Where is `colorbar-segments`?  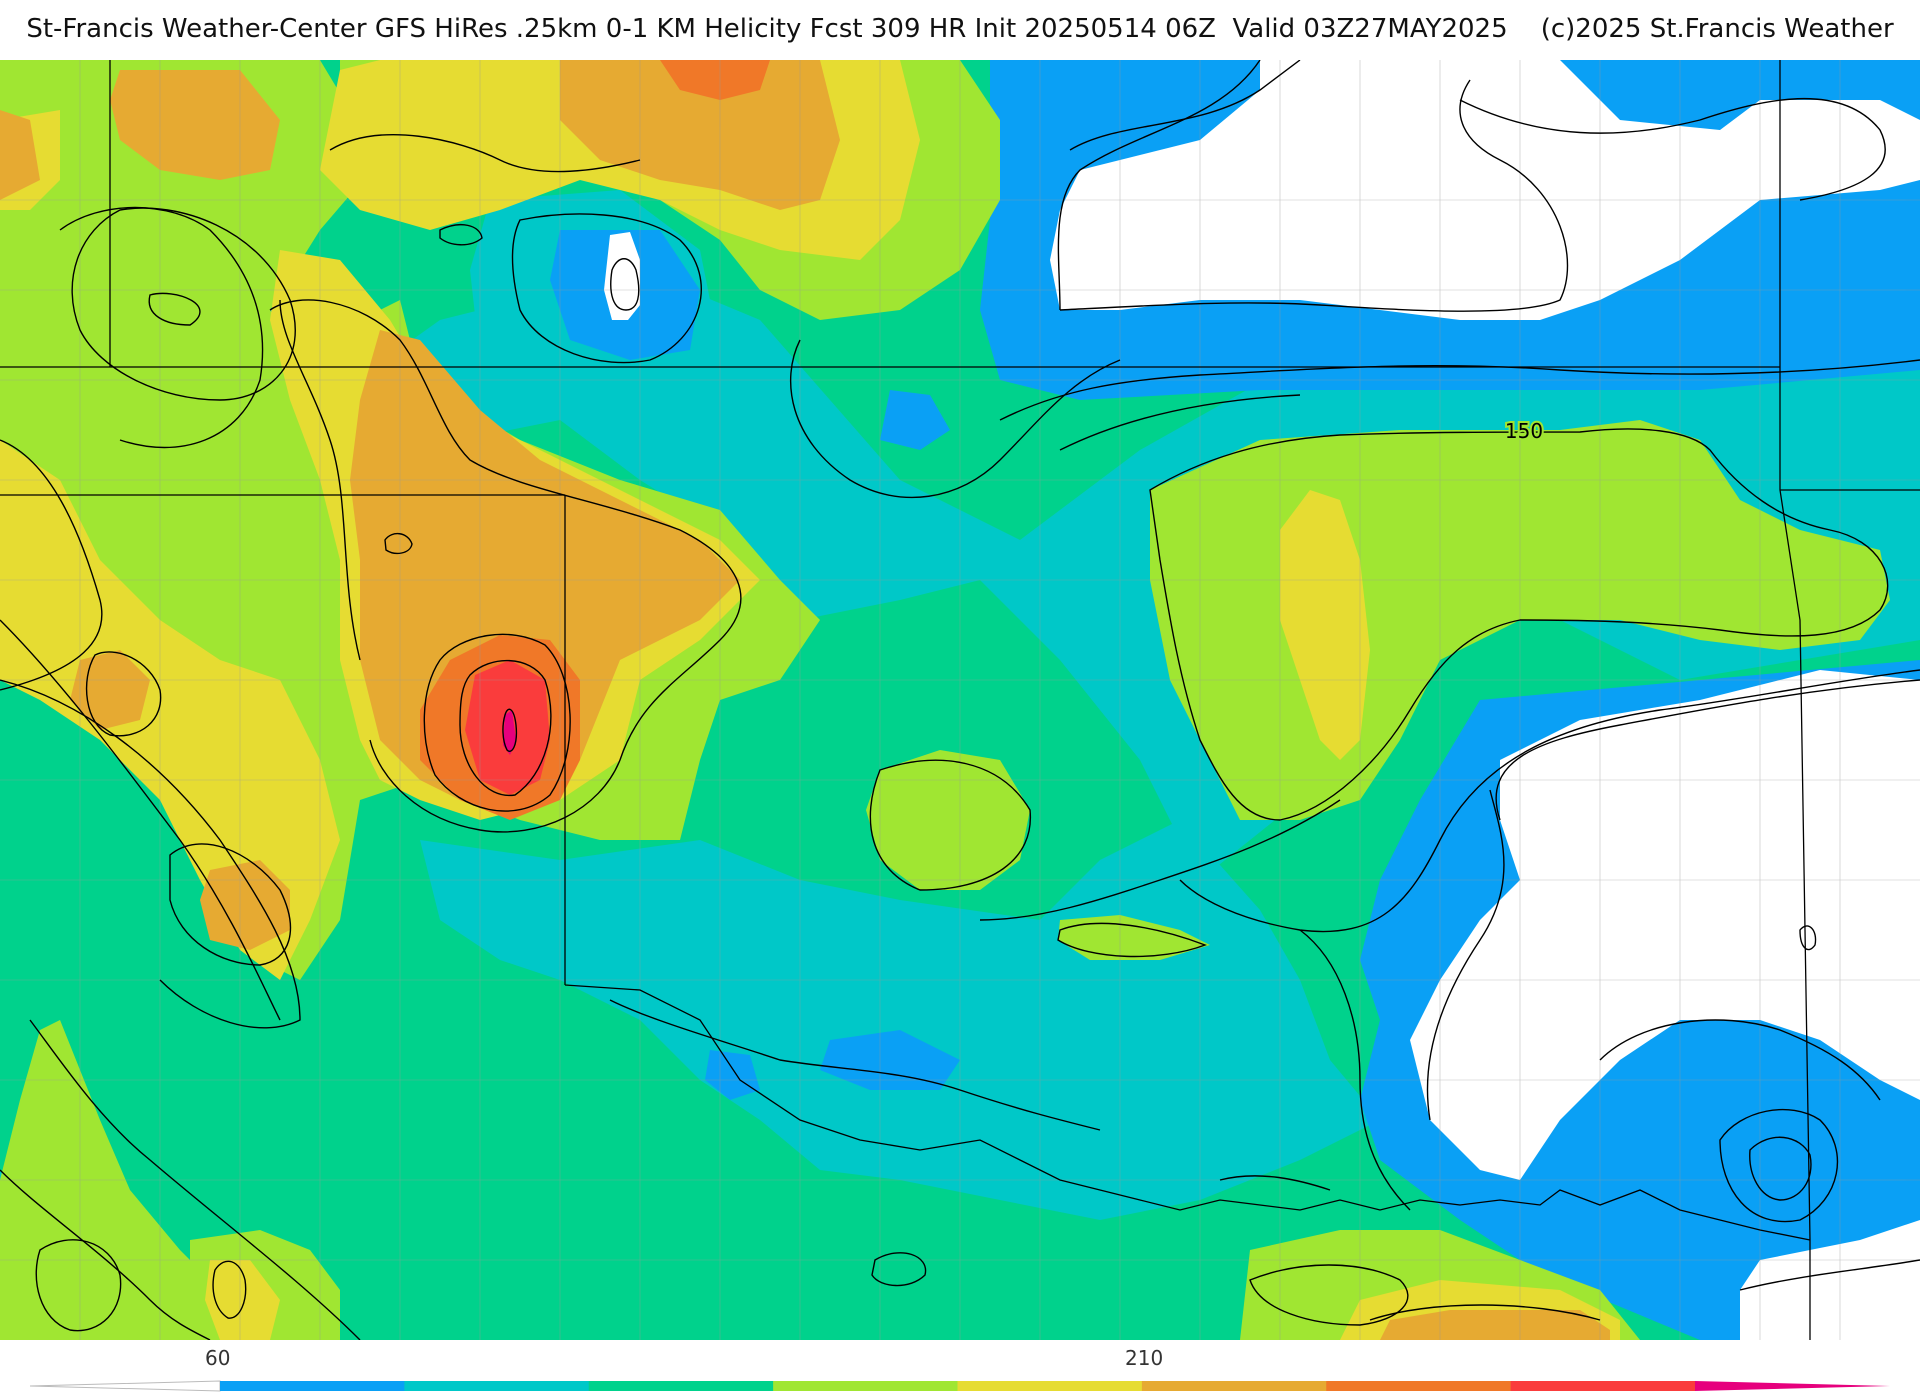 colorbar-segments is located at coordinates (958, 1386).